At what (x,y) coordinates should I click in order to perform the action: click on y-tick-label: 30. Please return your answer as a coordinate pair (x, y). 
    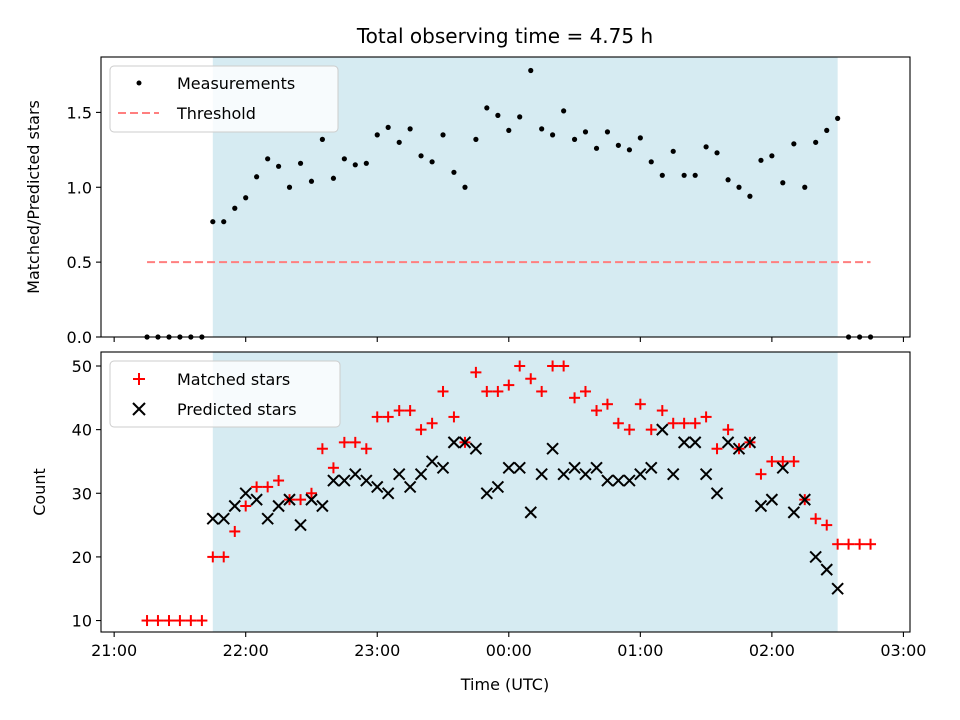
    Looking at the image, I should click on (82, 493).